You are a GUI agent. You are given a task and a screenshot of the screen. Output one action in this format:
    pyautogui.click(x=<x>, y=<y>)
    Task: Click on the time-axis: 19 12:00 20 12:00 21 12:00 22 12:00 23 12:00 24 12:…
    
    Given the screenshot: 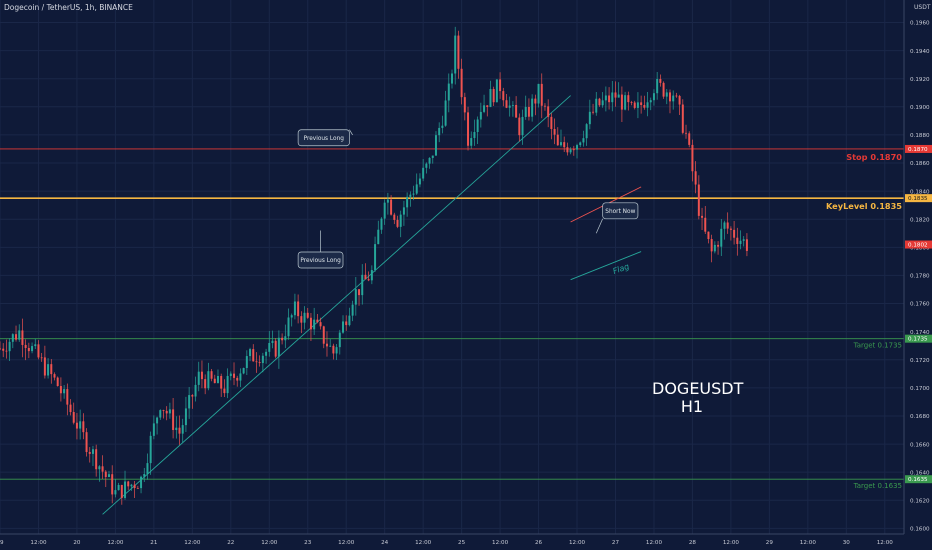 What is the action you would take?
    pyautogui.click(x=452, y=539)
    